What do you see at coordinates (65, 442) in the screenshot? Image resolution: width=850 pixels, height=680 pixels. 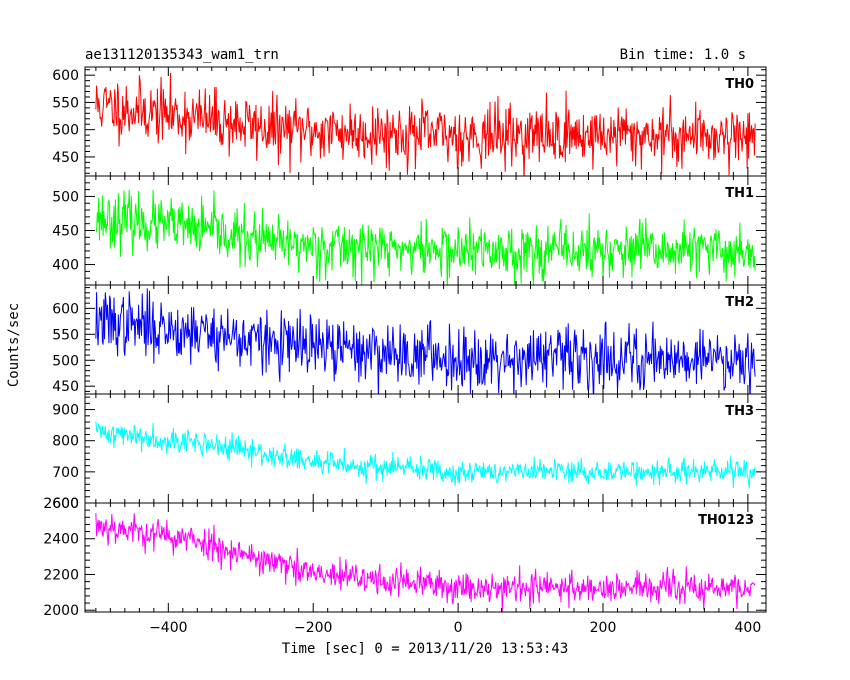 I see `y-tick-label: 800` at bounding box center [65, 442].